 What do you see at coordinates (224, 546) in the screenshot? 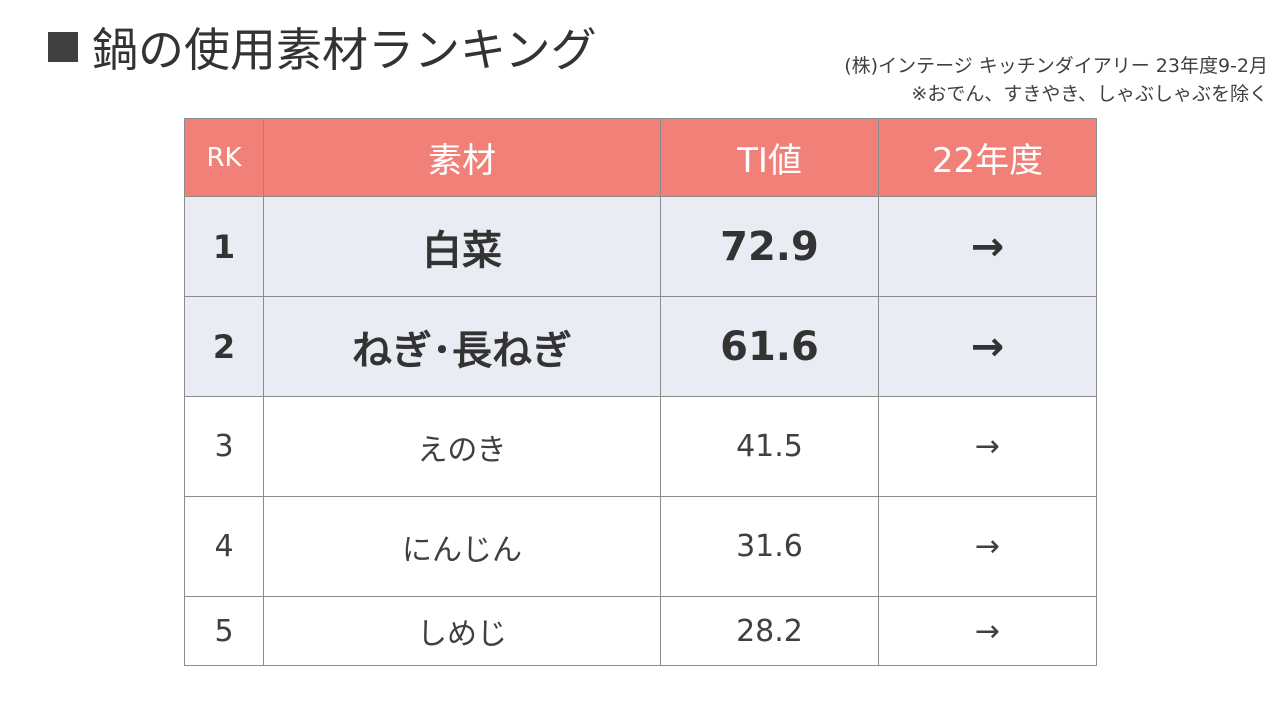
I see `rank-cell: 4` at bounding box center [224, 546].